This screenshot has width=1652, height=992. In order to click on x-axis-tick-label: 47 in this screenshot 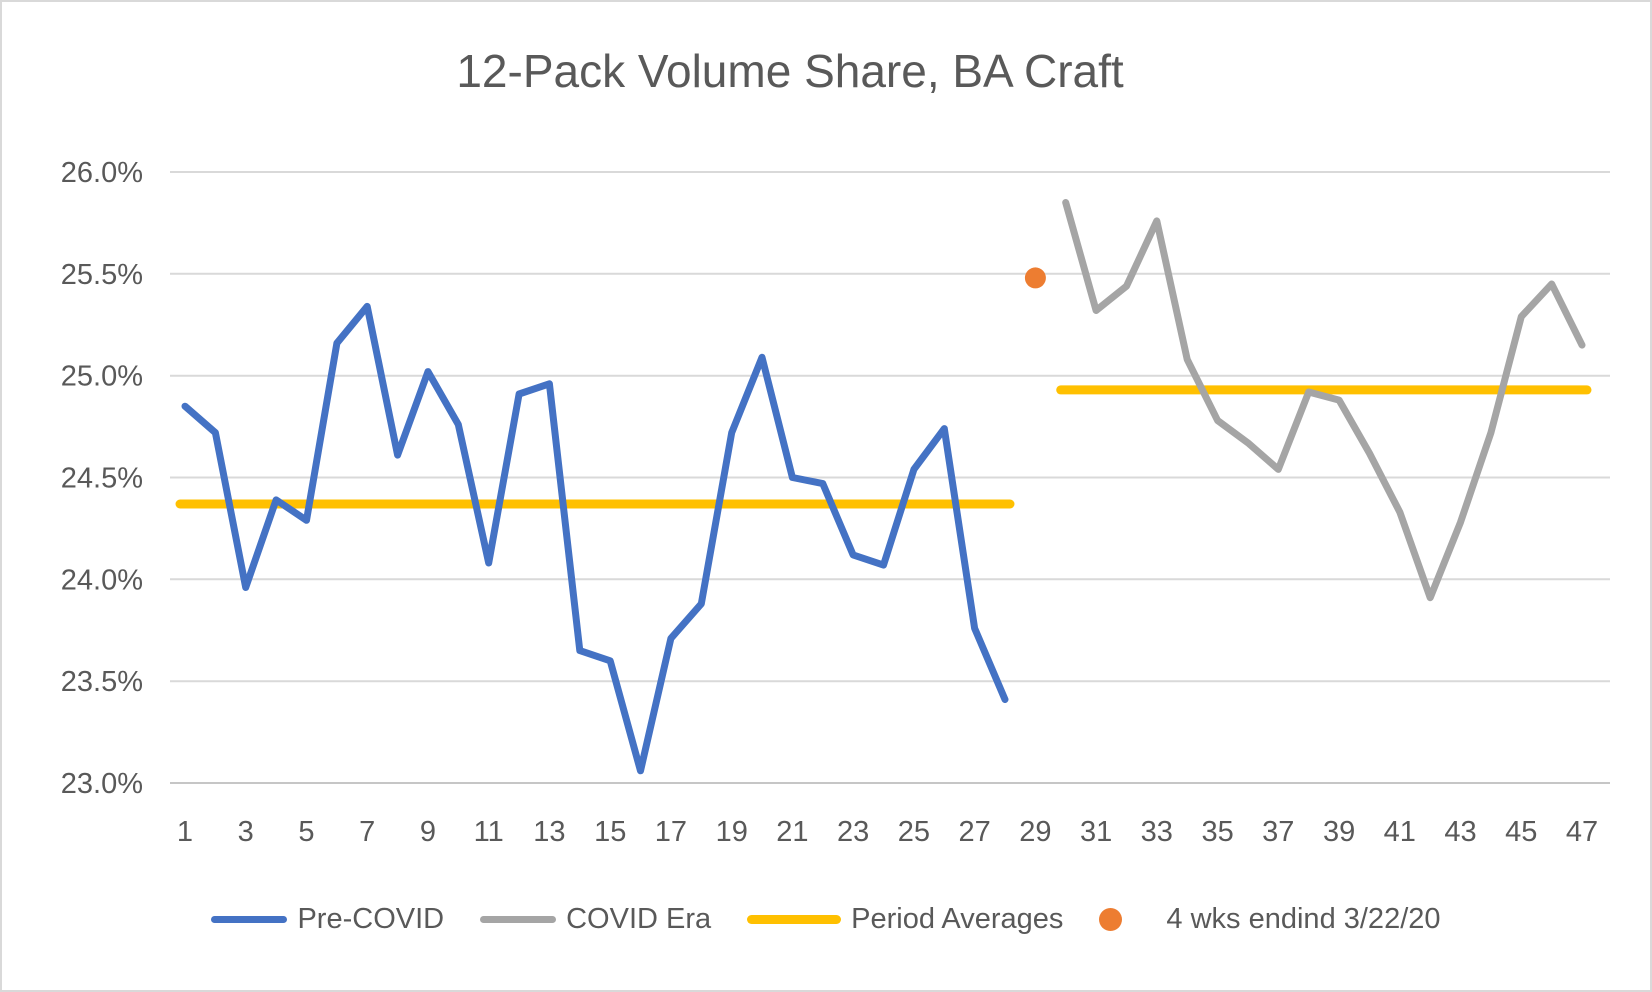, I will do `click(1582, 832)`.